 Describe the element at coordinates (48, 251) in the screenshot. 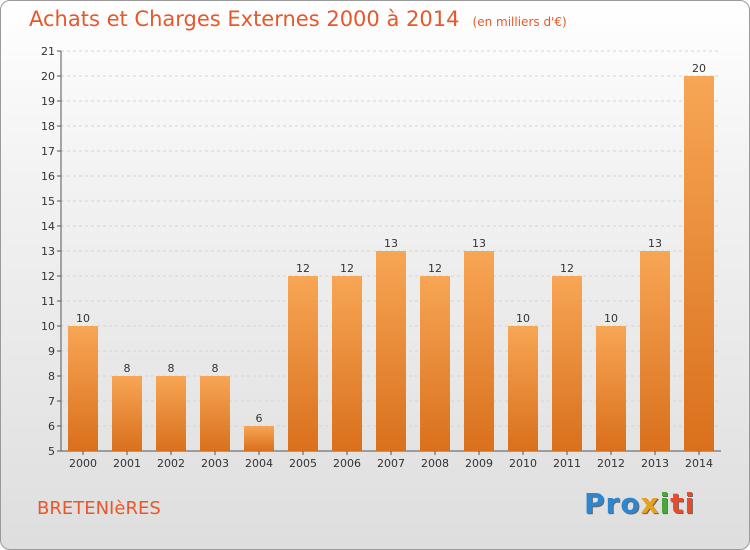

I see `y-tick-label: 13` at that location.